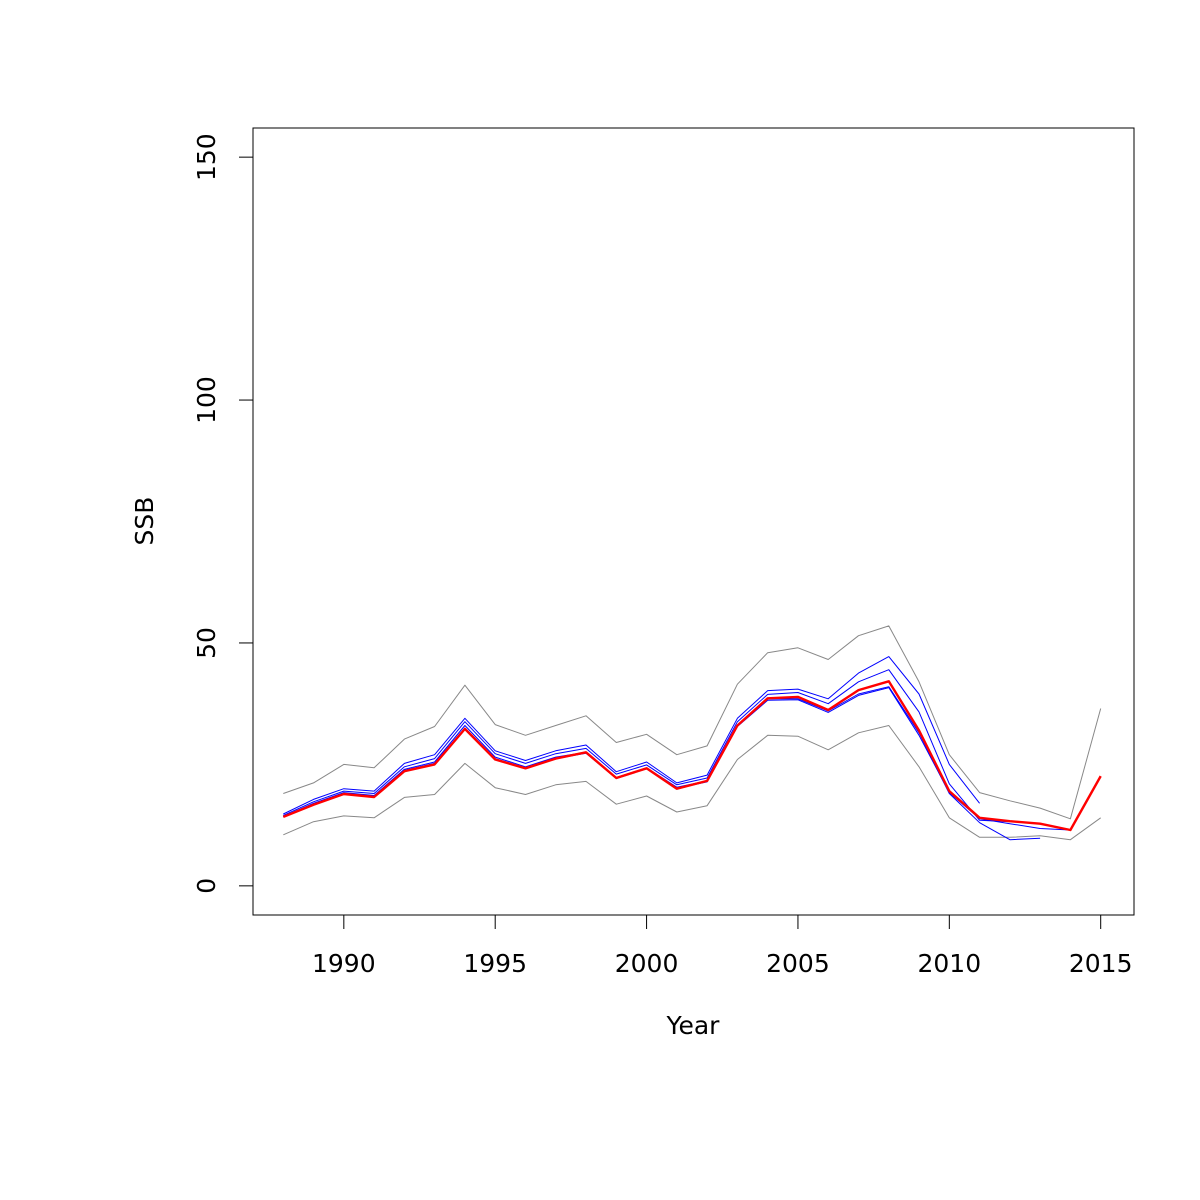  Describe the element at coordinates (647, 963) in the screenshot. I see `x-tick-label: 2000` at that location.